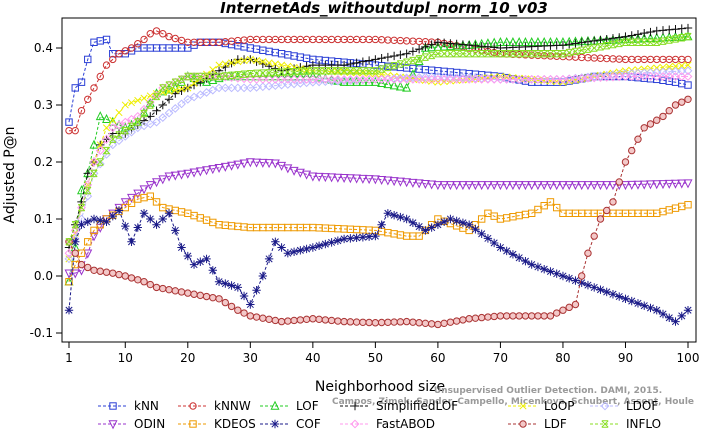 This screenshot has height=438, width=702. I want to click on legend-label: kNNW, so click(232, 406).